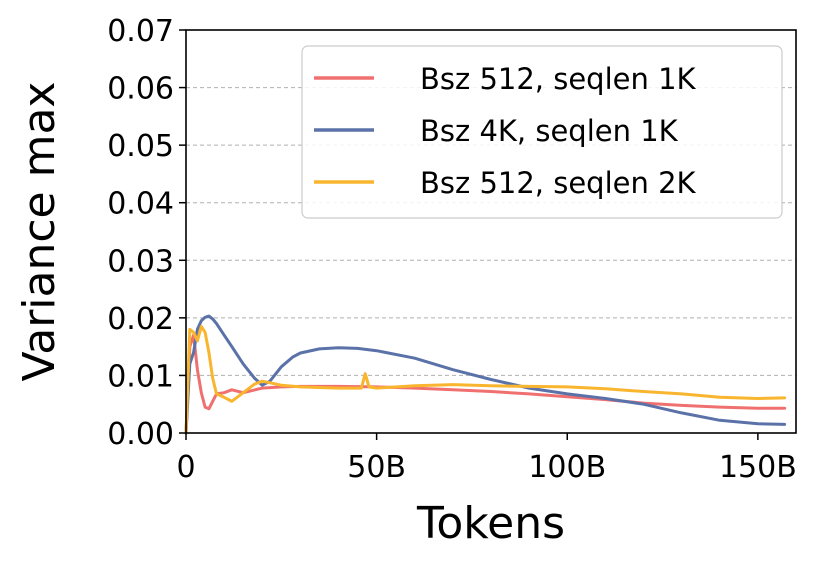 This screenshot has height=564, width=831. Describe the element at coordinates (558, 183) in the screenshot. I see `legend-label-3: Bsz 512, seqlen 2K` at that location.